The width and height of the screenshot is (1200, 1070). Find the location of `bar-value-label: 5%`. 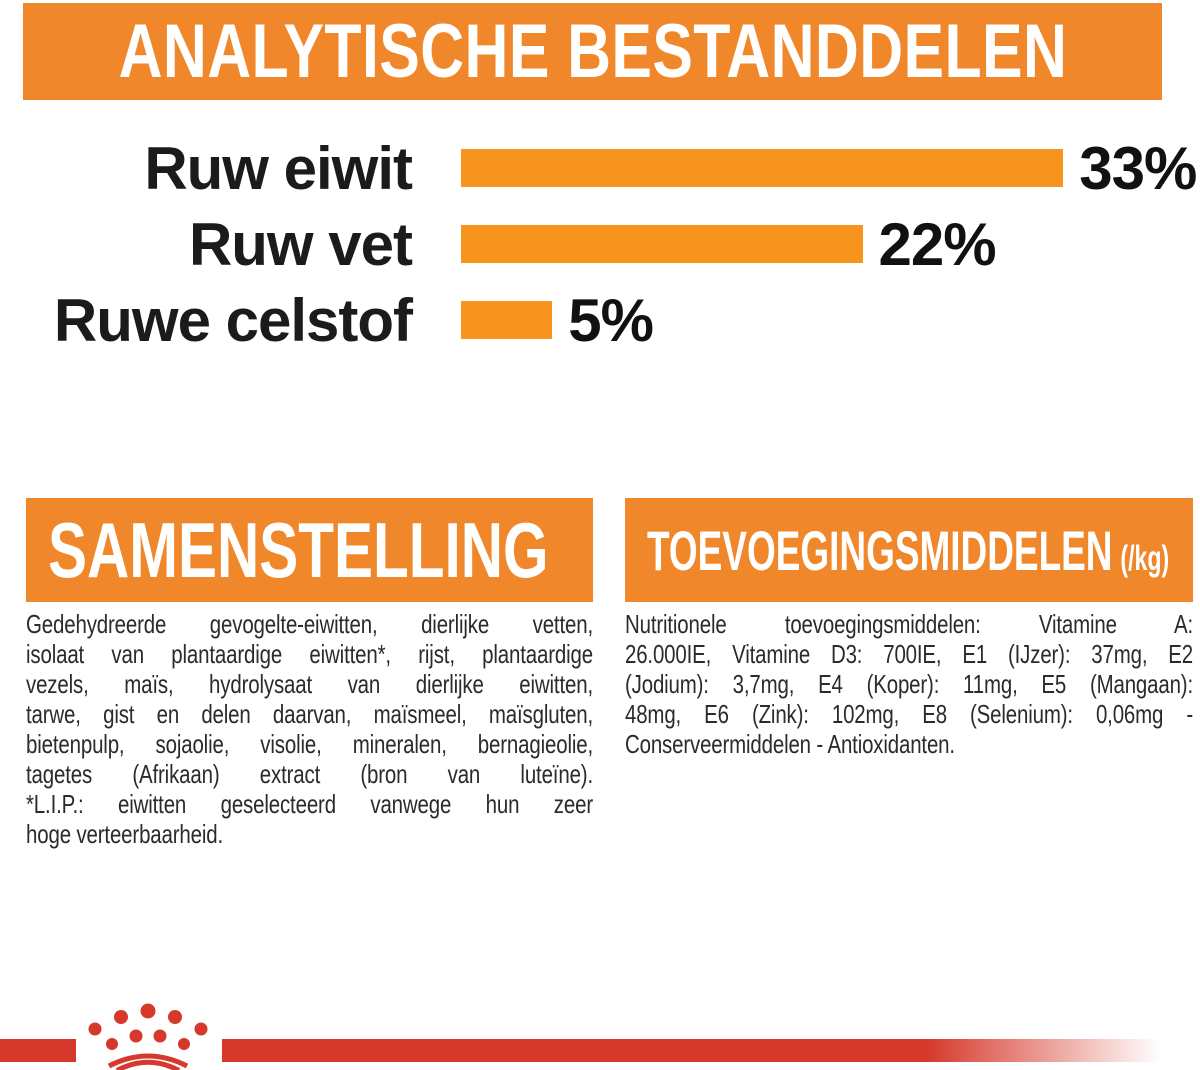

bar-value-label: 5% is located at coordinates (611, 320).